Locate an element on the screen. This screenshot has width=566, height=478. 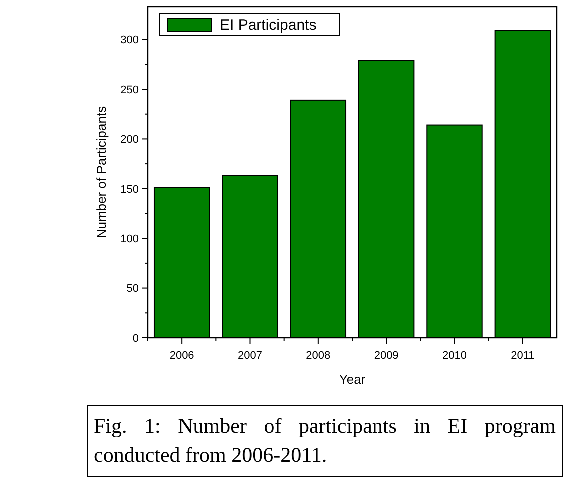
x-tick-label: 2008 is located at coordinates (318, 356).